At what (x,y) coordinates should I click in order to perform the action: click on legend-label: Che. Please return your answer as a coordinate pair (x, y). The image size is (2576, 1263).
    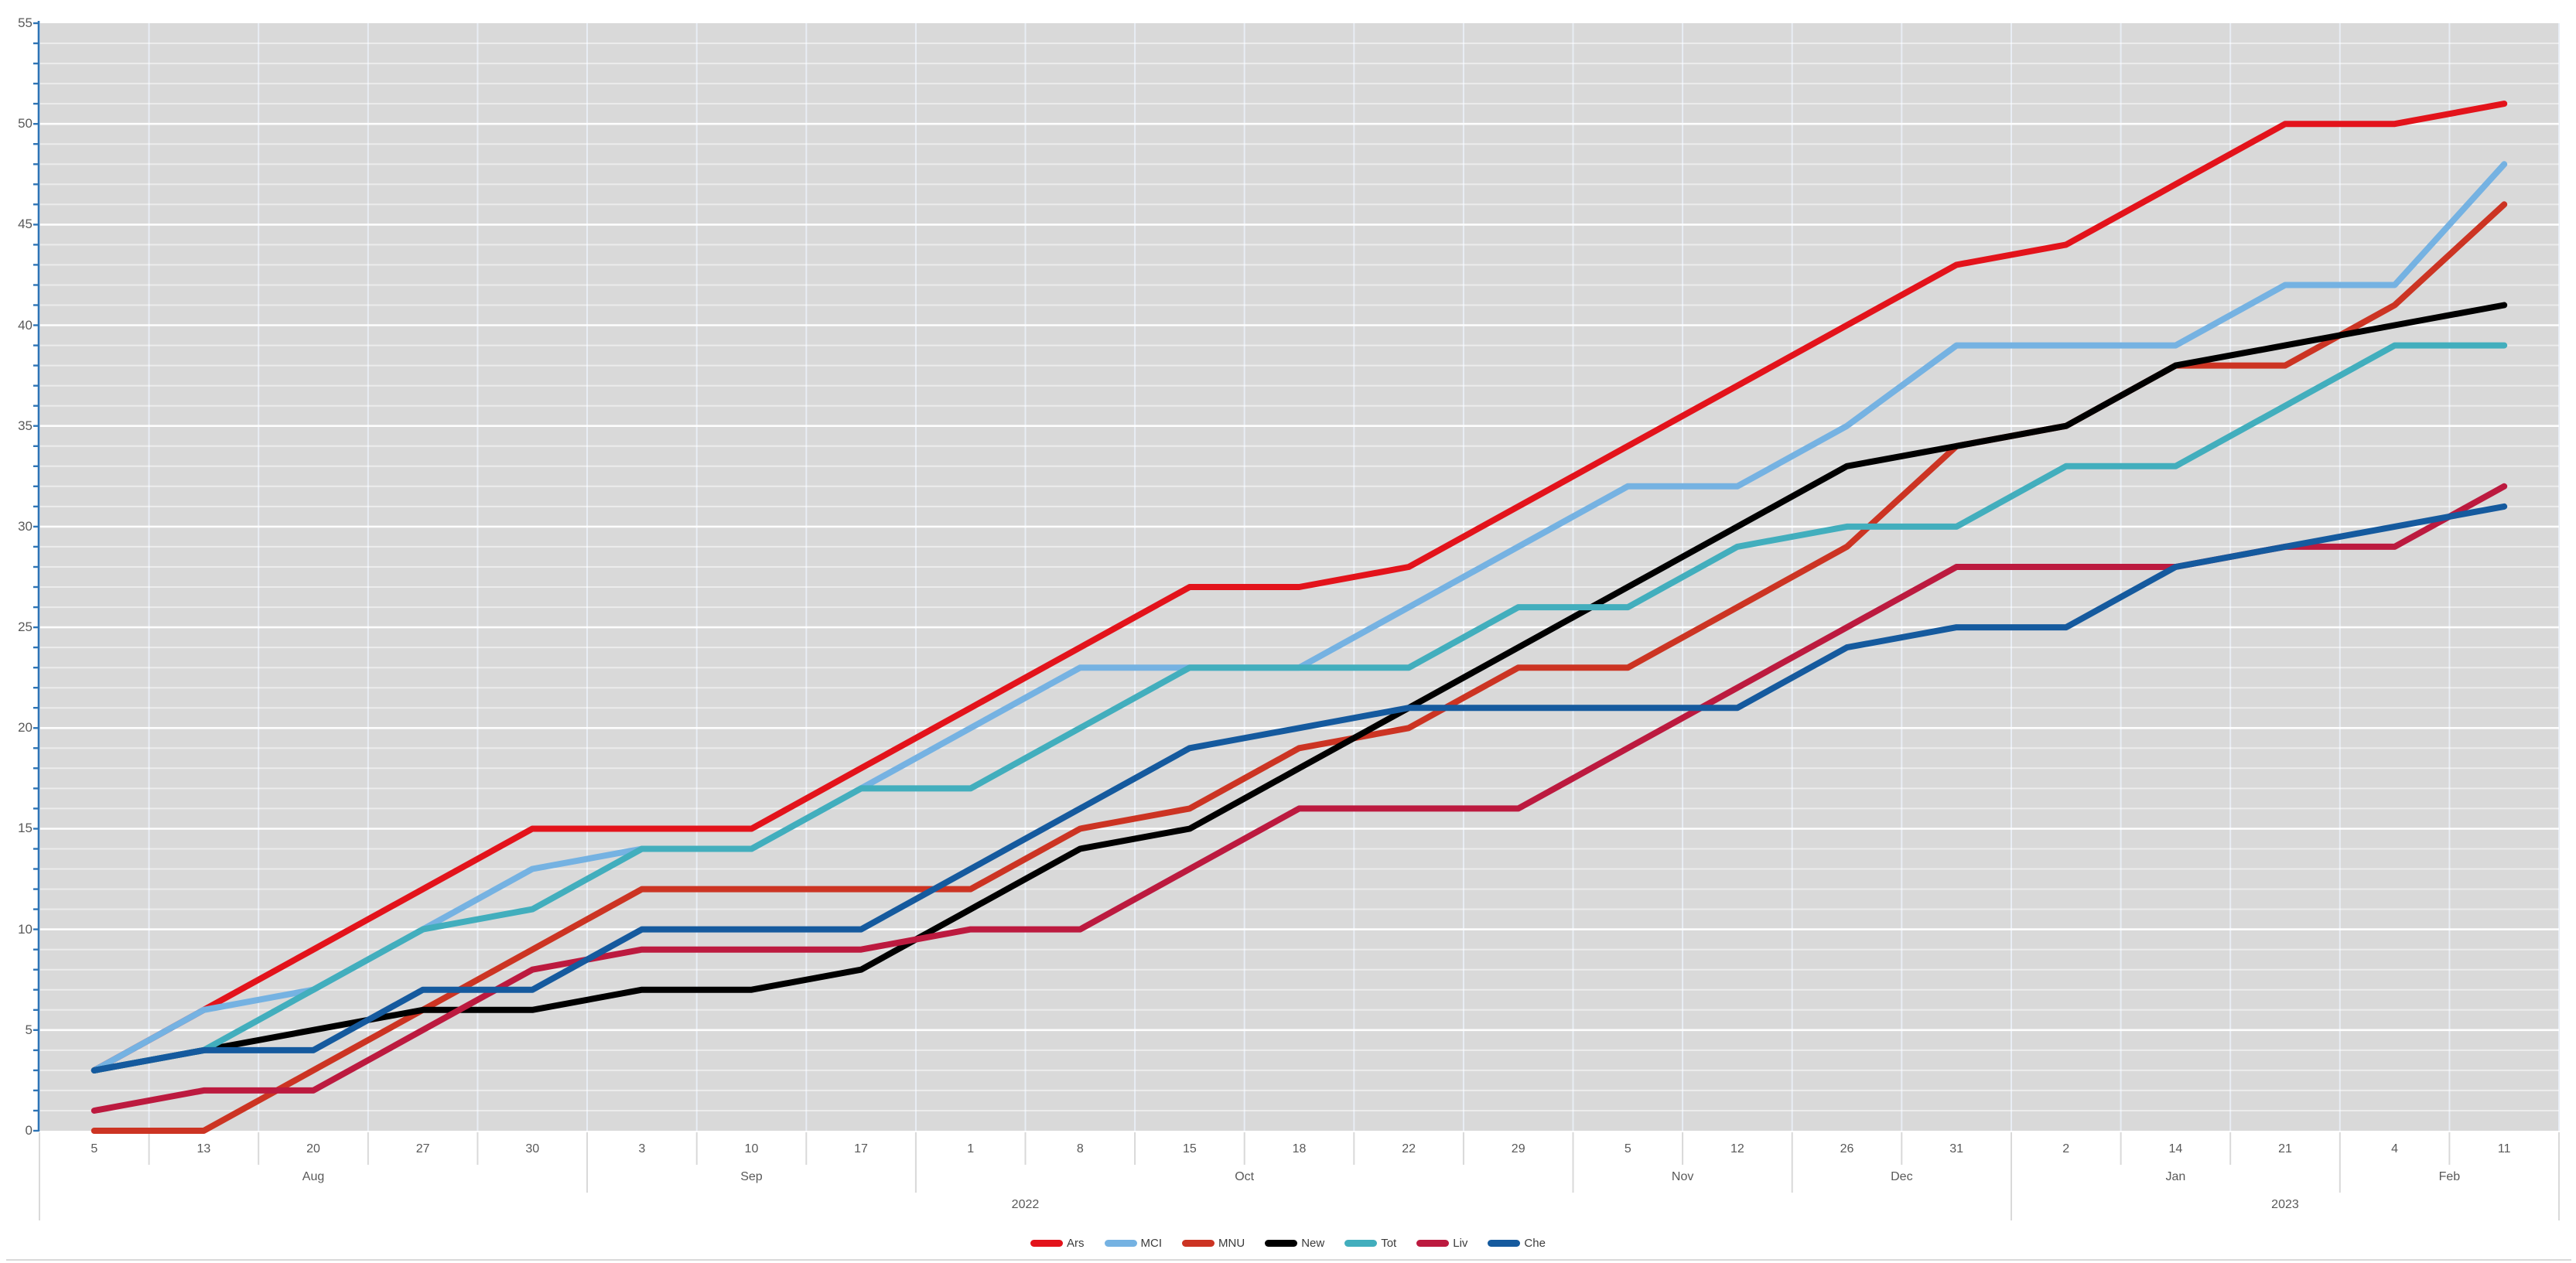
    Looking at the image, I should click on (1535, 1243).